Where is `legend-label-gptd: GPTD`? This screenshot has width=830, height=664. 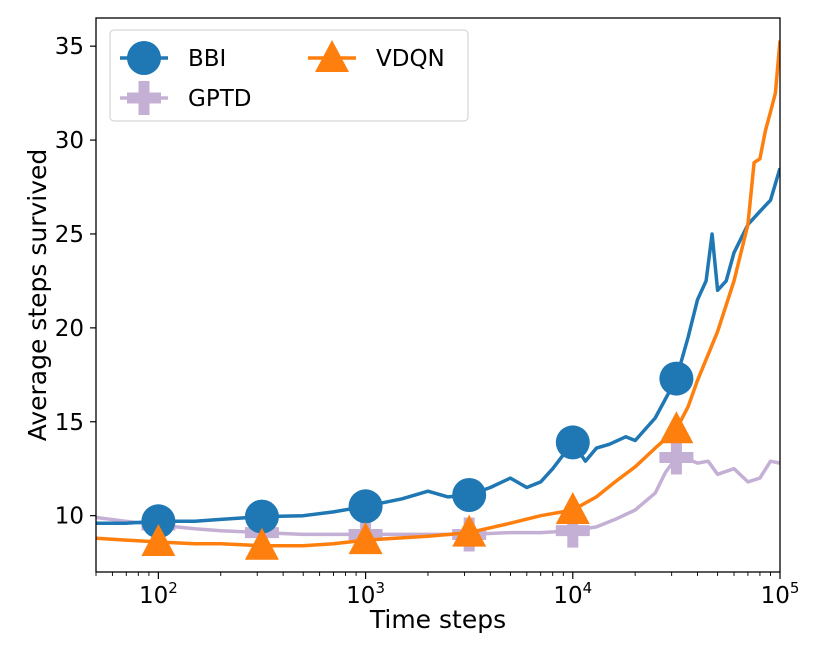 legend-label-gptd: GPTD is located at coordinates (219, 99).